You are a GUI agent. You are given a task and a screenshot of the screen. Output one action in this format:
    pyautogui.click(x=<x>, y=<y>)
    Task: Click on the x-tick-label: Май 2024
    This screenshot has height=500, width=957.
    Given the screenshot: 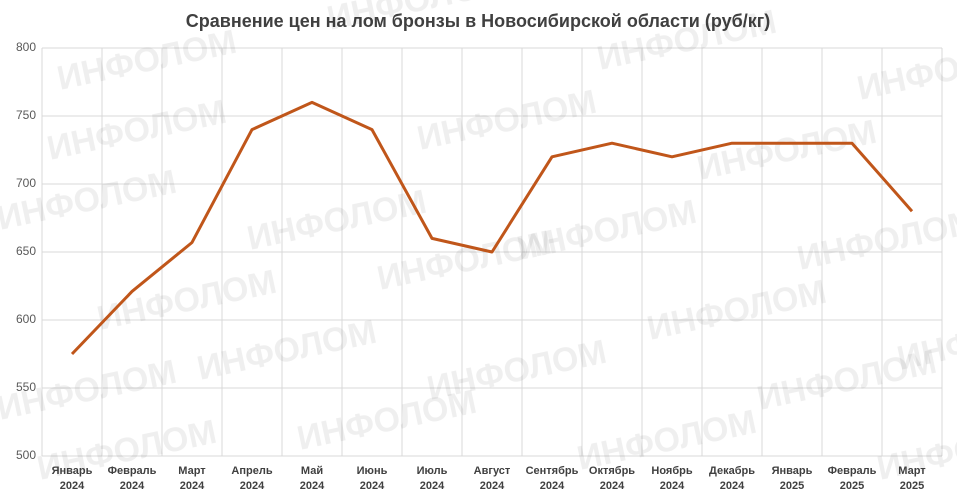 What is the action you would take?
    pyautogui.click(x=312, y=478)
    